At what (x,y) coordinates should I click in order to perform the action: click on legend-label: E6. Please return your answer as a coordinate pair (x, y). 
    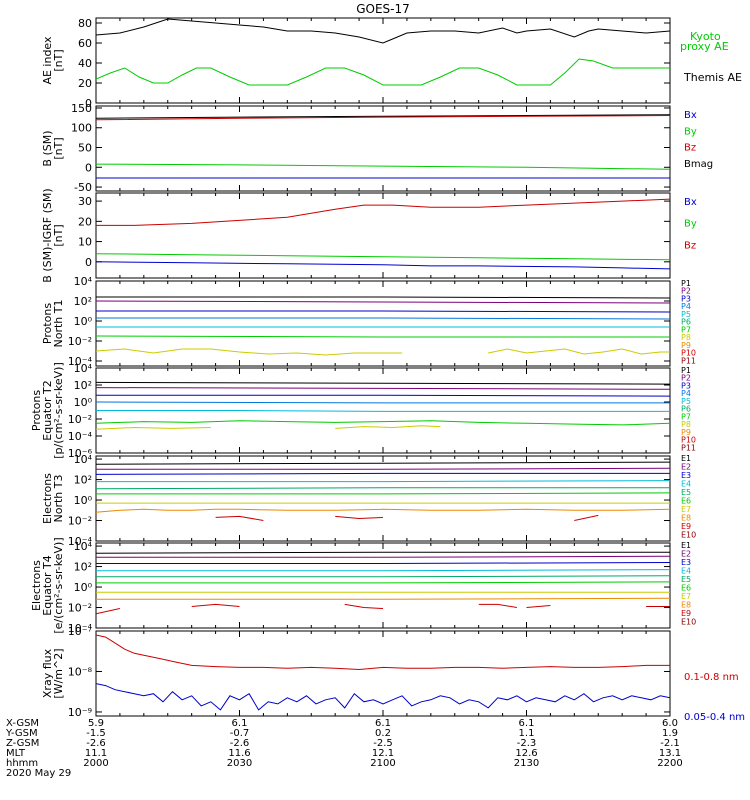
    Looking at the image, I should click on (686, 501).